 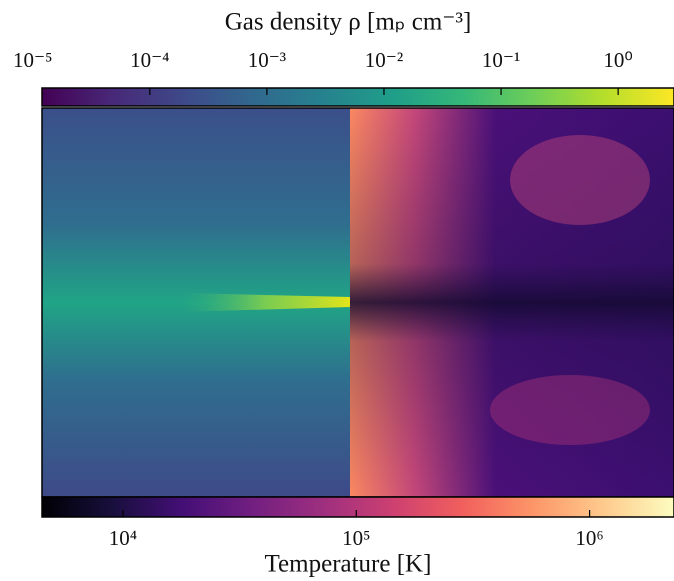 What do you see at coordinates (32, 60) in the screenshot?
I see `tick-label: 10⁻⁵` at bounding box center [32, 60].